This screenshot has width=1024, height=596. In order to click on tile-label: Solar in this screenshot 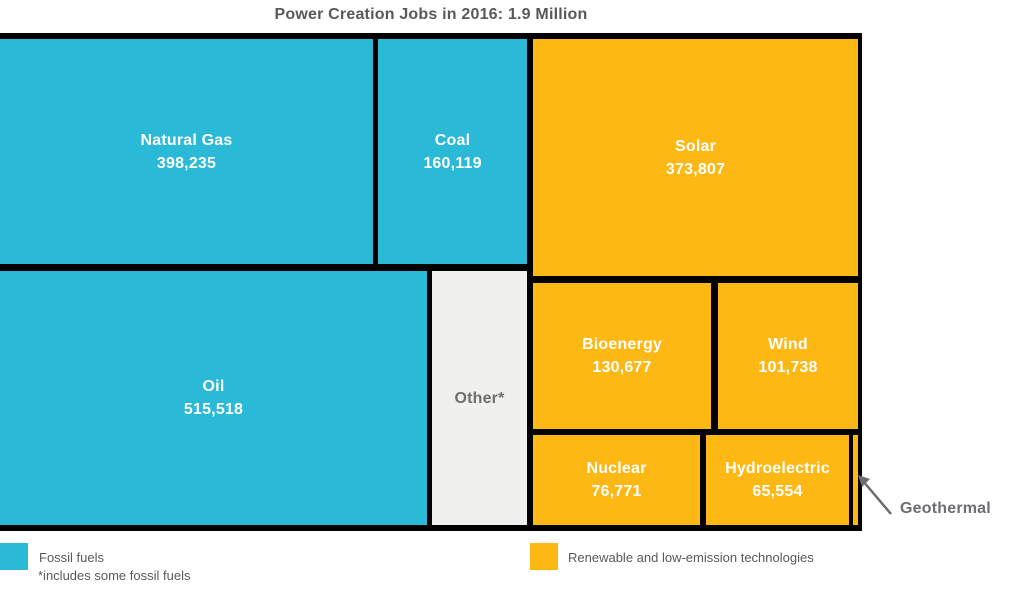, I will do `click(695, 146)`.